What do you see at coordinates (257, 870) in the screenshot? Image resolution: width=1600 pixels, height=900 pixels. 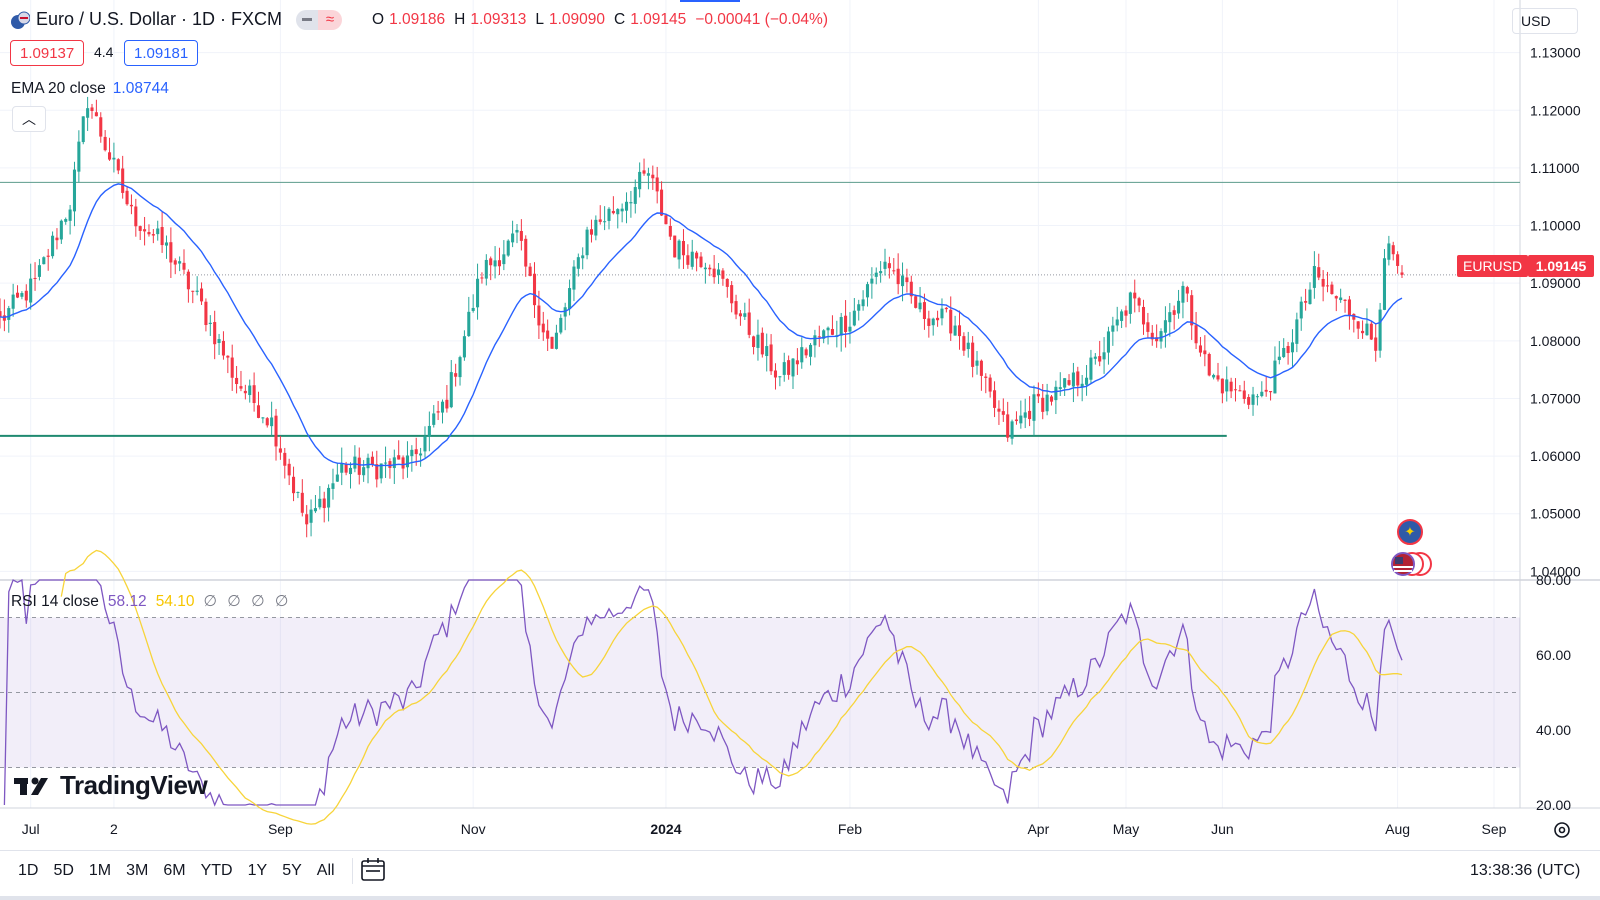 I see `range-button-1y: 1Y` at bounding box center [257, 870].